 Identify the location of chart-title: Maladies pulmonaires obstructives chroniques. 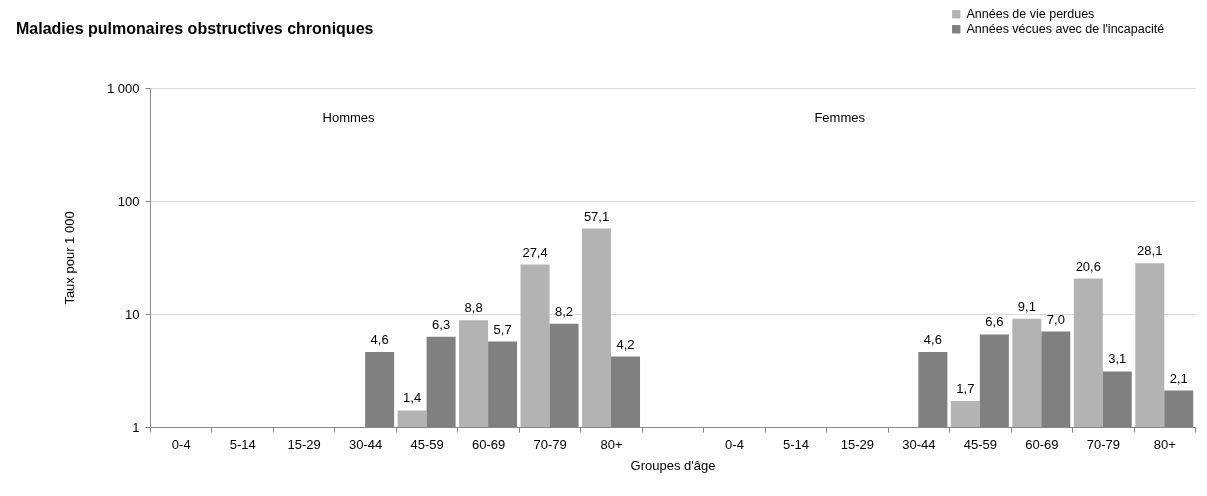
(195, 28).